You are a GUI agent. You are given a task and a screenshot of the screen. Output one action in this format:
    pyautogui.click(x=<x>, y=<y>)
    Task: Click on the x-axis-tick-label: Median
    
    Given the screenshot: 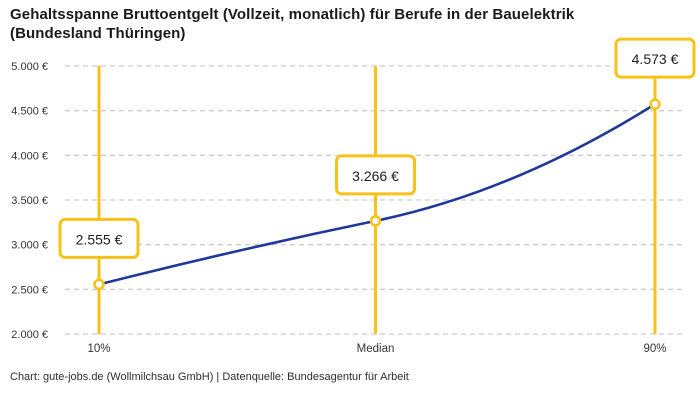 What is the action you would take?
    pyautogui.click(x=376, y=349)
    